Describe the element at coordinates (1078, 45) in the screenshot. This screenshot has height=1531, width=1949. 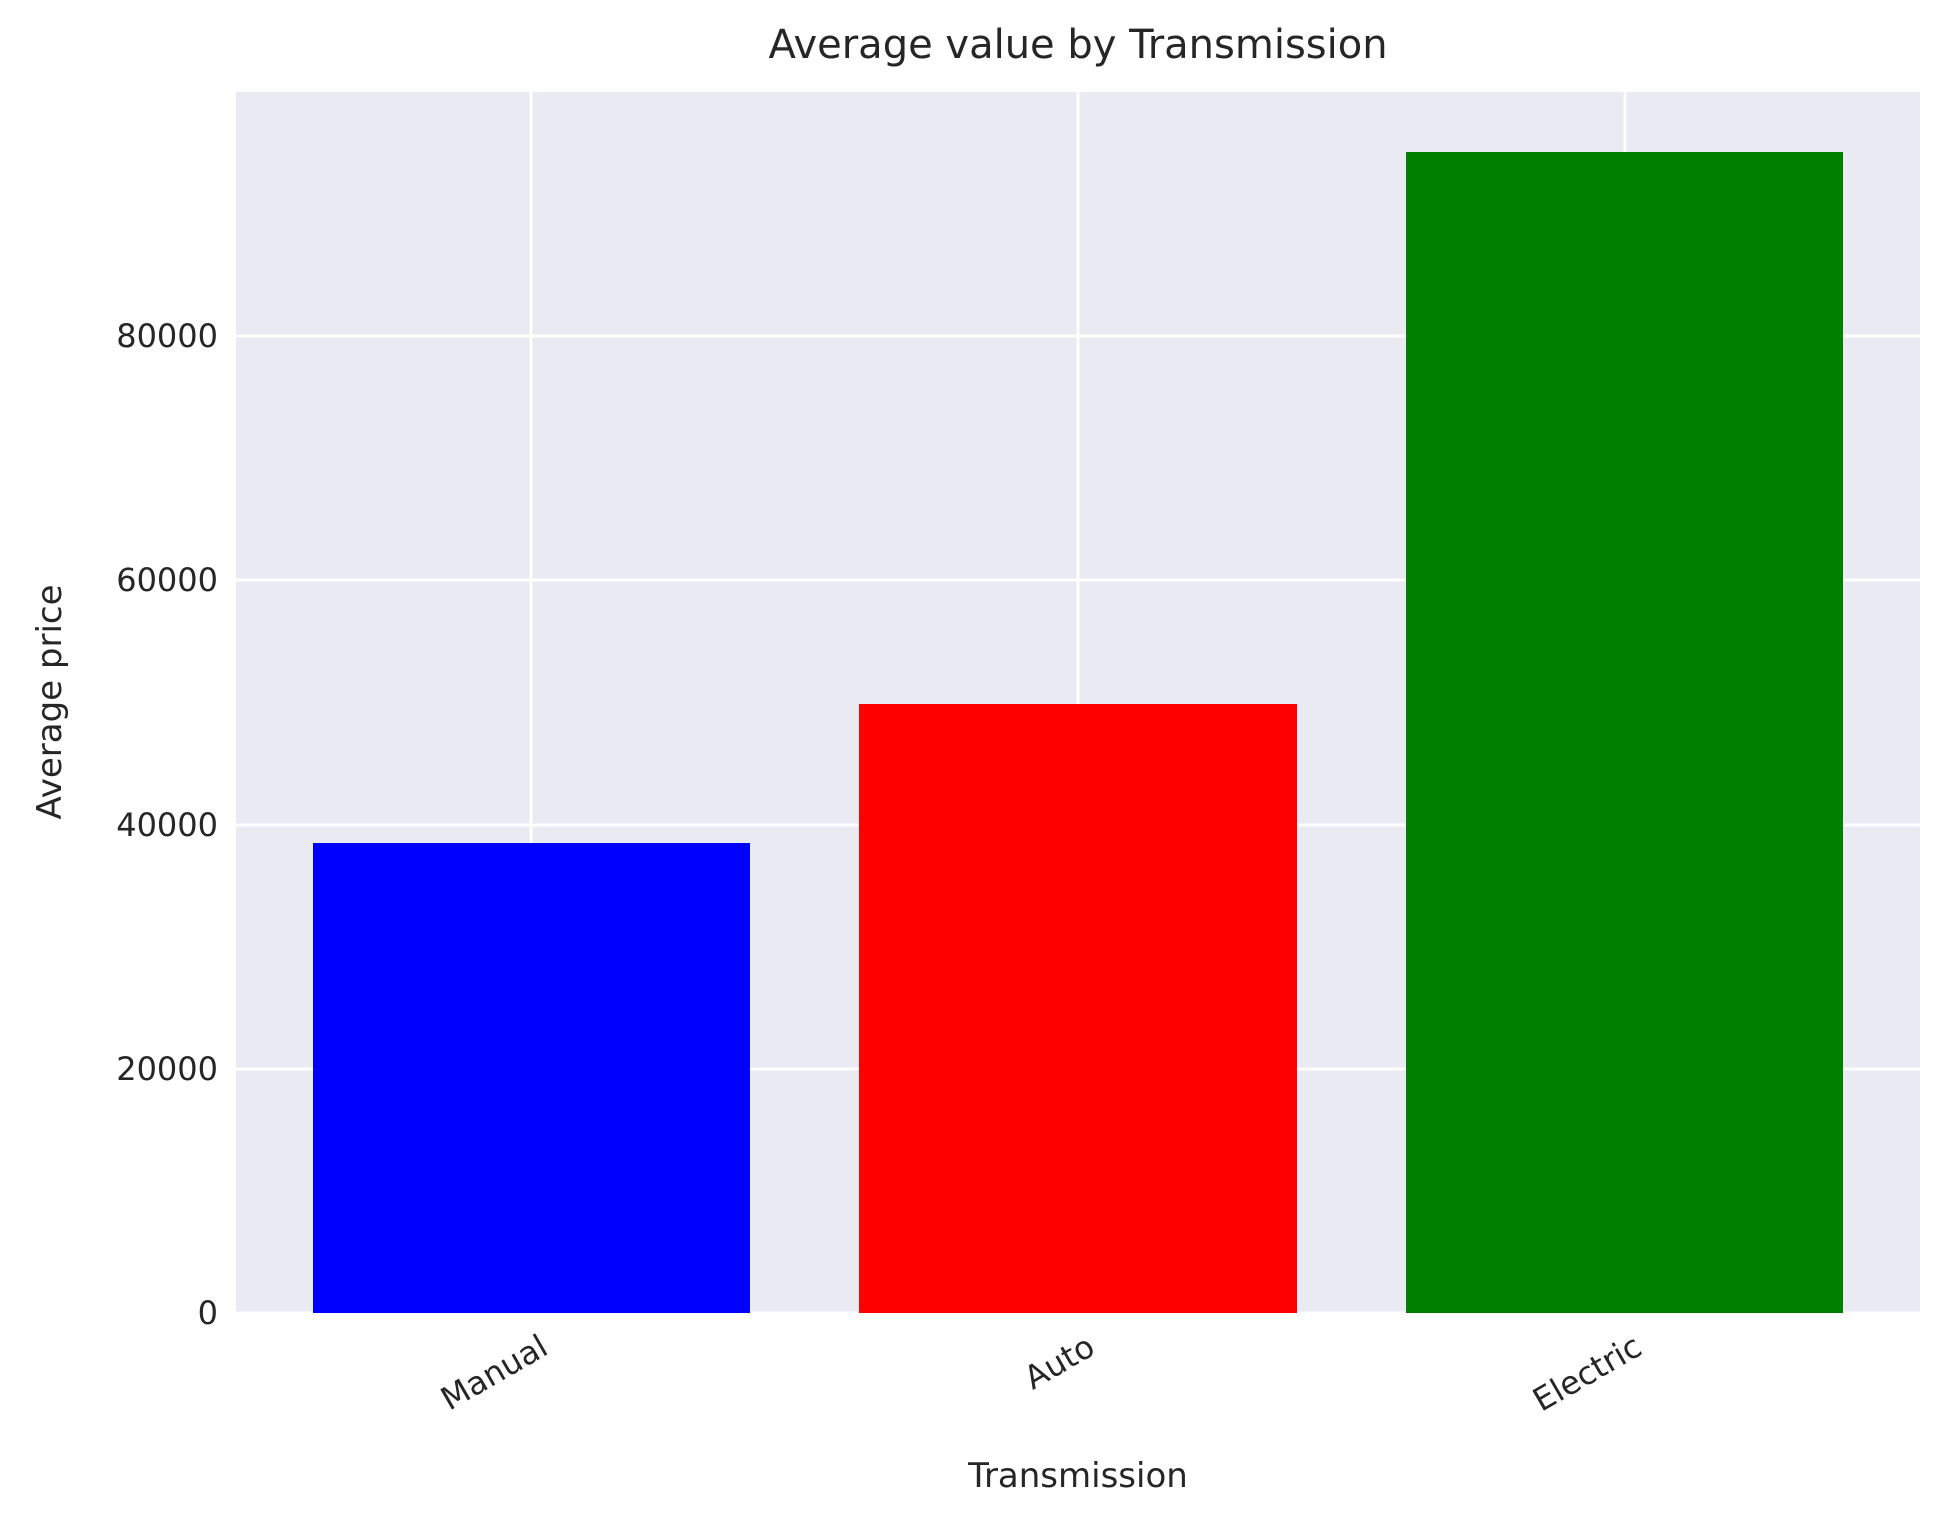
I see `chart-title: Average value by Transmission` at that location.